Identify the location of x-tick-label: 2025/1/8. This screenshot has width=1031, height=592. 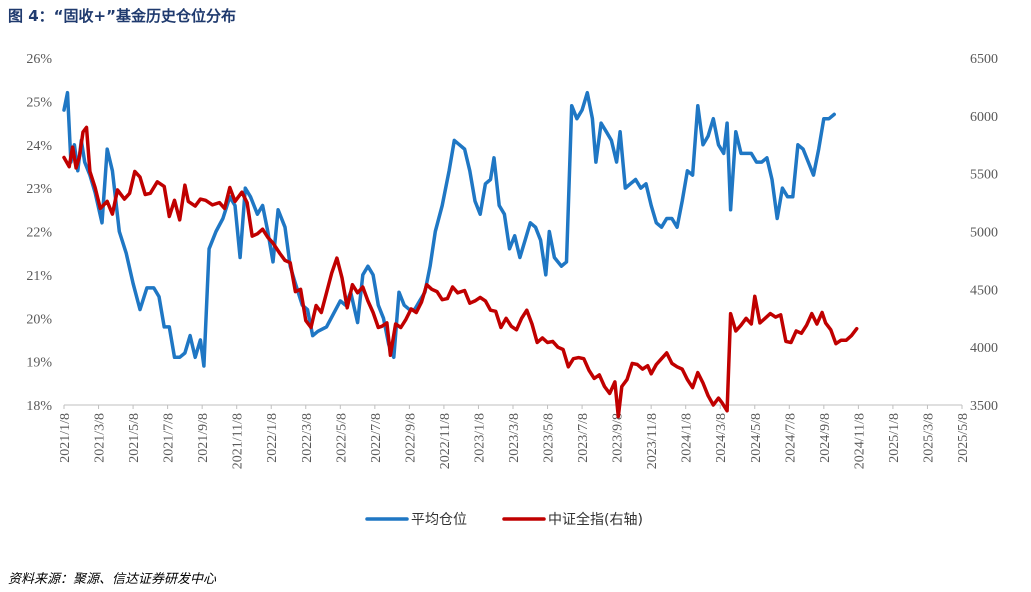
(894, 438).